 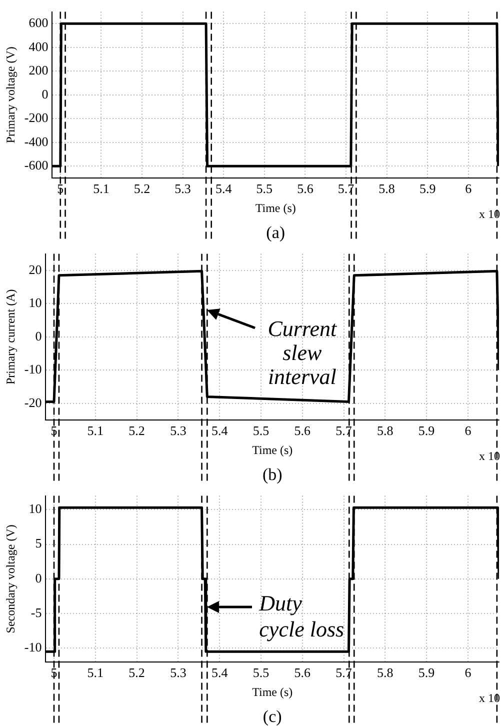 What do you see at coordinates (272, 716) in the screenshot?
I see `text: (c)` at bounding box center [272, 716].